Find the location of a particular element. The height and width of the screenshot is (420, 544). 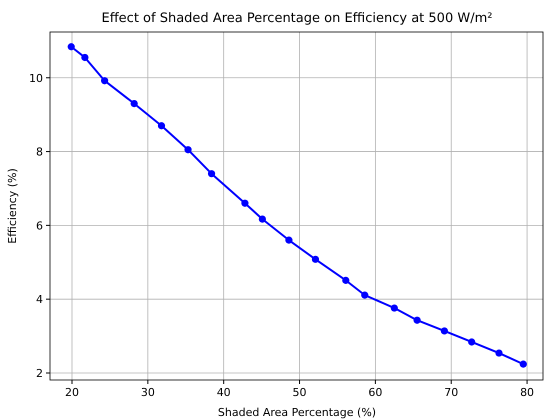

x-tick-label: 80 is located at coordinates (527, 392).